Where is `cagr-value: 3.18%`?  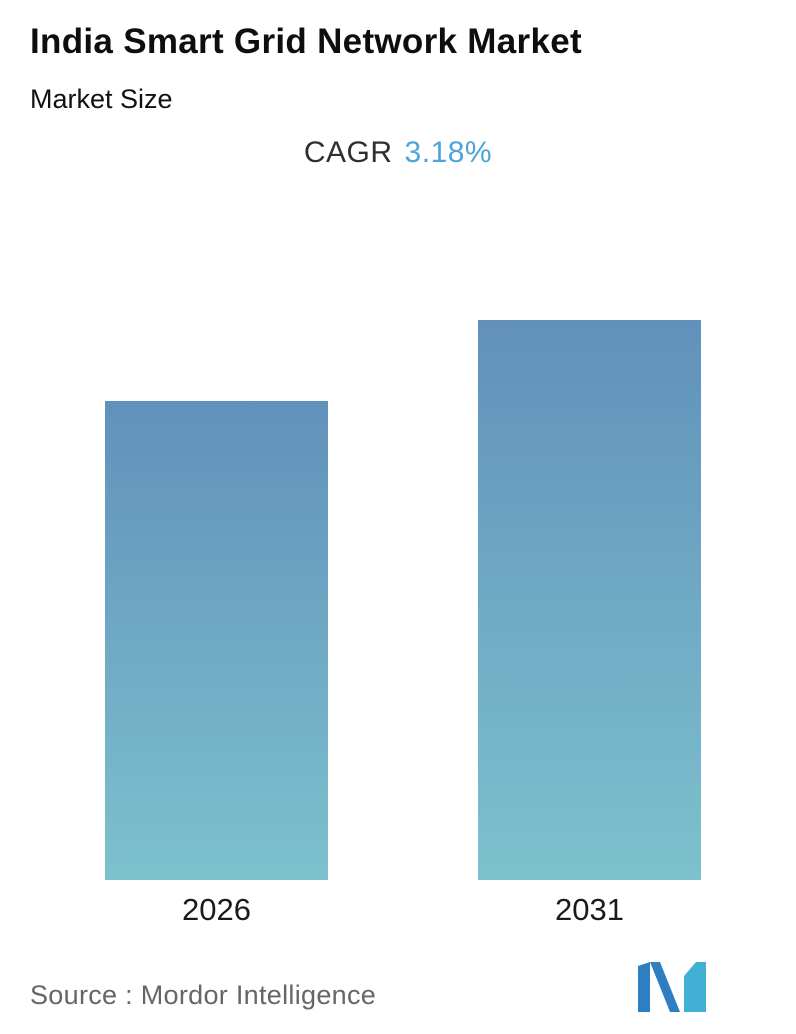 cagr-value: 3.18% is located at coordinates (448, 152).